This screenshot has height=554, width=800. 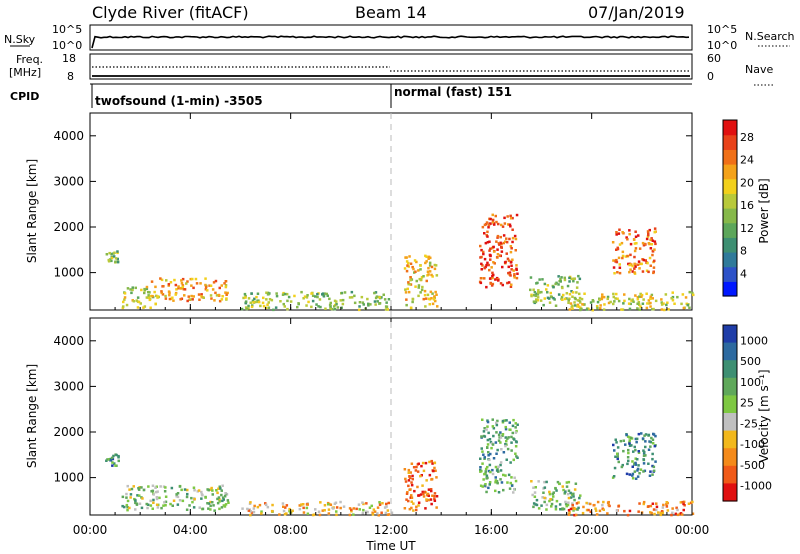 What do you see at coordinates (68, 227) in the screenshot?
I see `power-ytick-label: 2000` at bounding box center [68, 227].